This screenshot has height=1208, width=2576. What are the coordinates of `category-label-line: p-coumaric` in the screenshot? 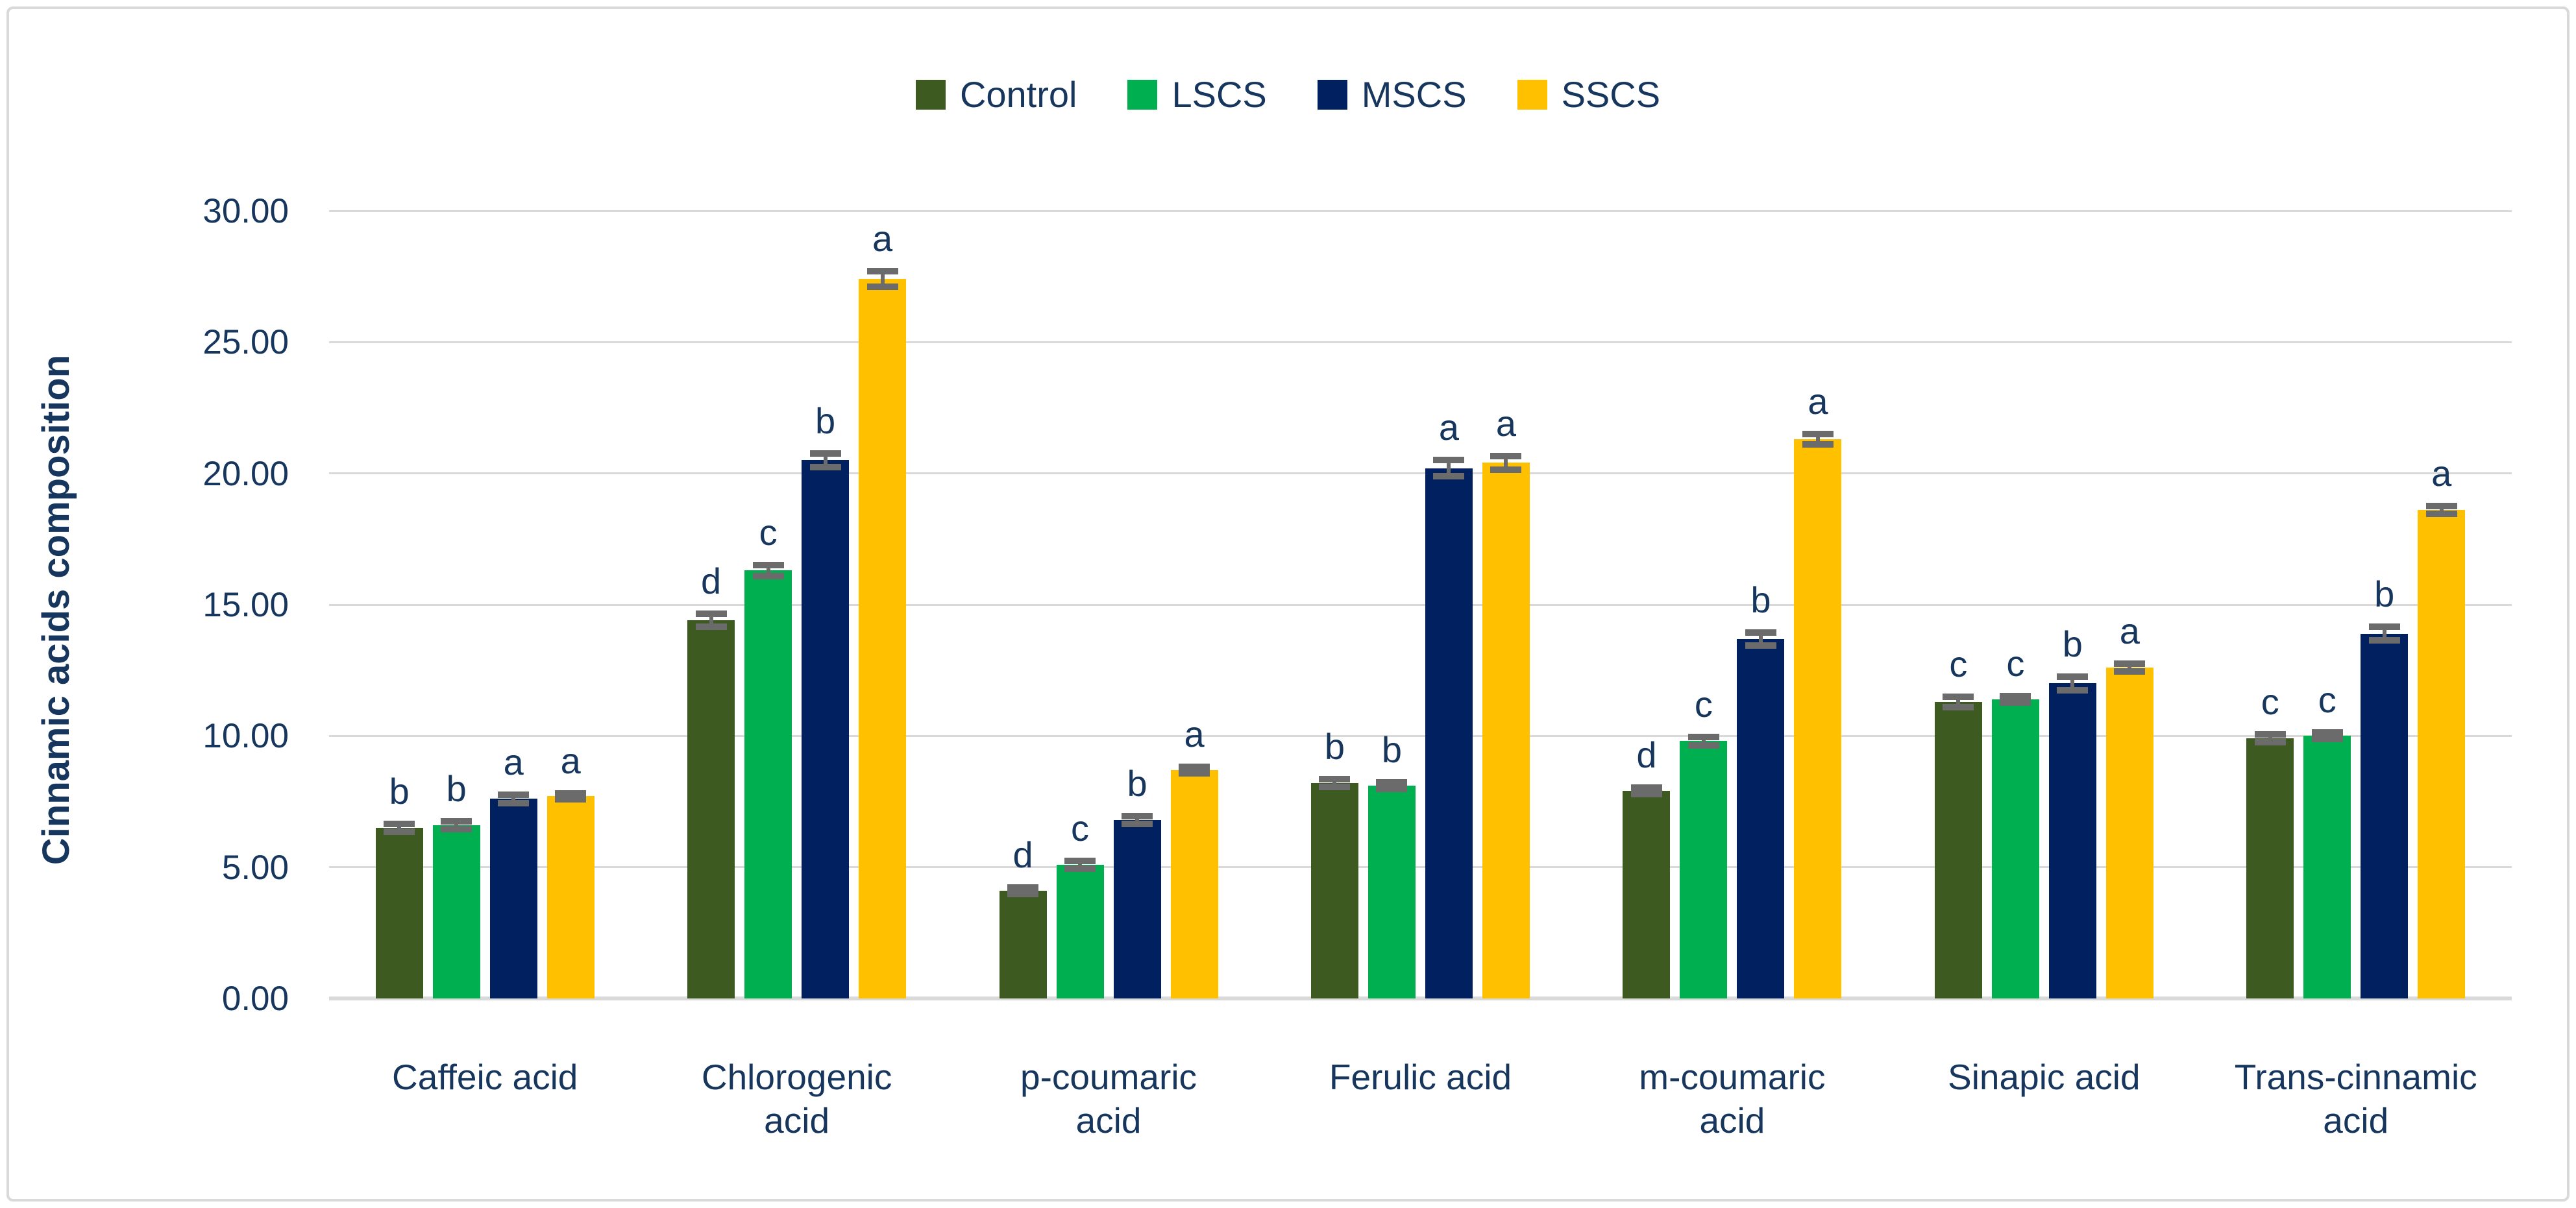 It's located at (1108, 1077).